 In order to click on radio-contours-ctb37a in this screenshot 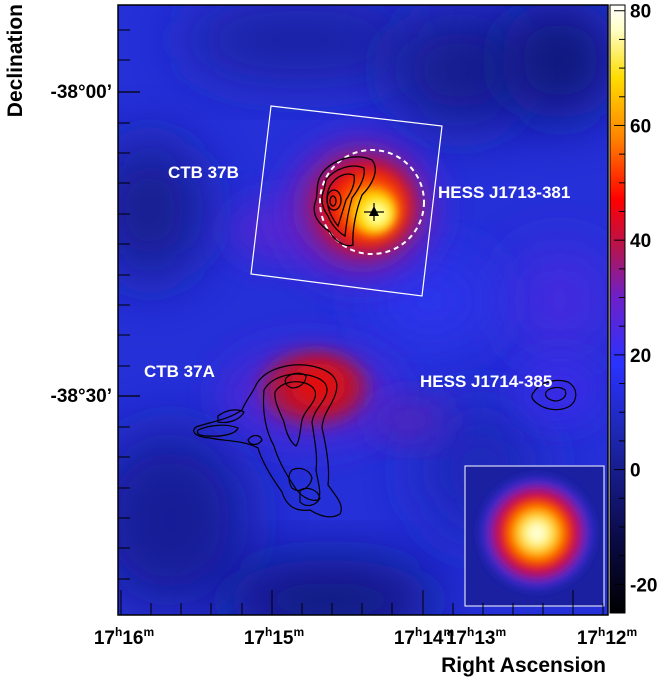, I will do `click(267, 441)`.